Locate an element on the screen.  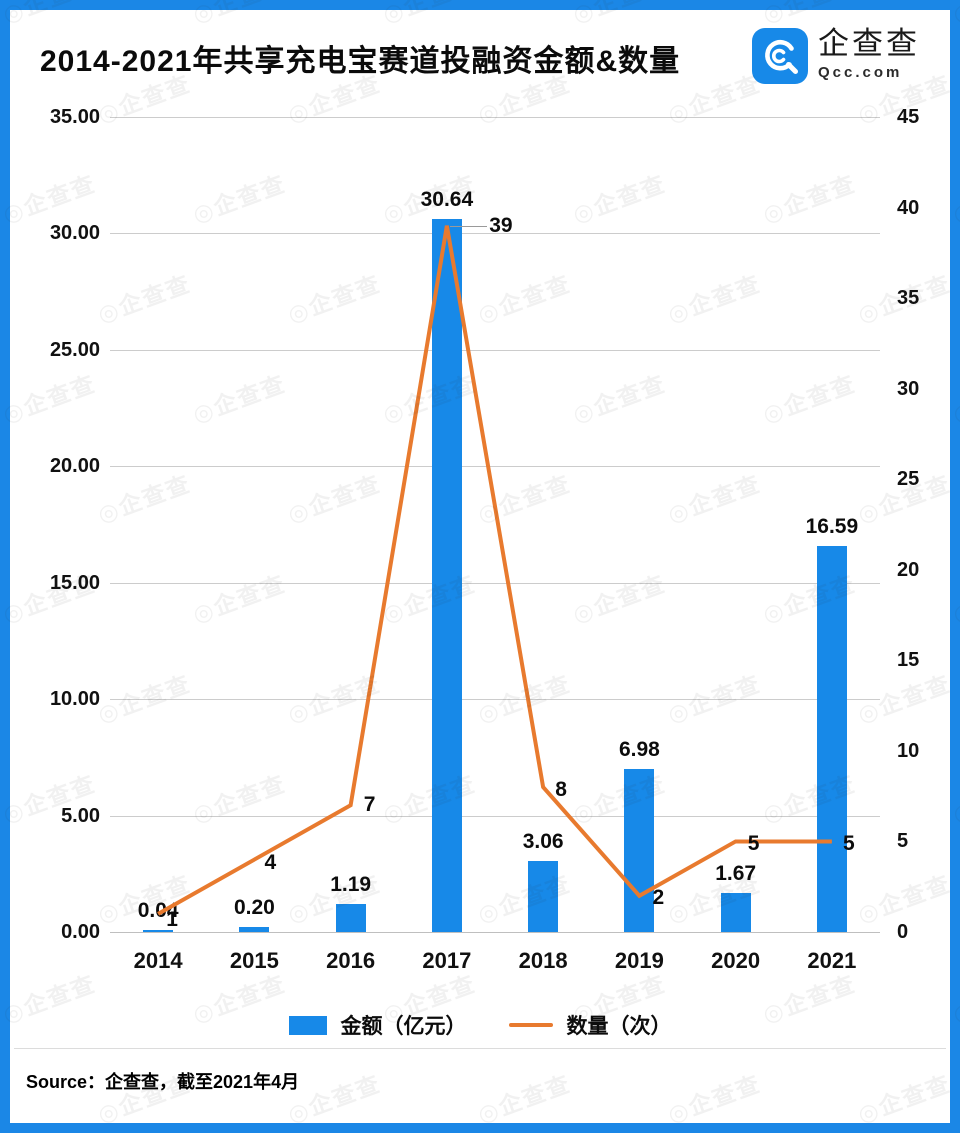
footer-divider is located at coordinates (480, 1048).